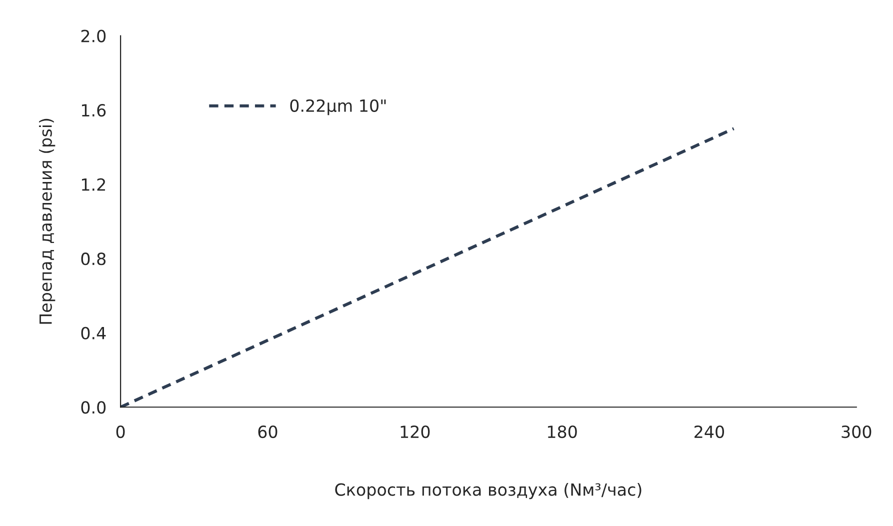 This screenshot has height=526, width=893. Describe the element at coordinates (93, 333) in the screenshot. I see `y-tick-label: 0.4` at that location.